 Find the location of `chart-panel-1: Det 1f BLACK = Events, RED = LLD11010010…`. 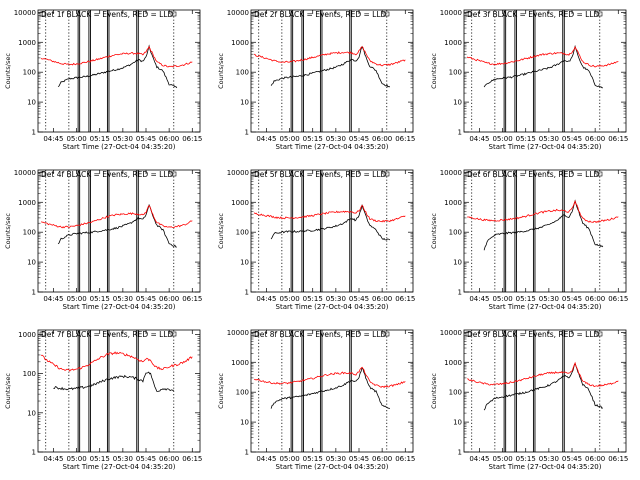

chart-panel-1: Det 1f BLACK = Events, RED = LLD11010010… is located at coordinates (103, 80).